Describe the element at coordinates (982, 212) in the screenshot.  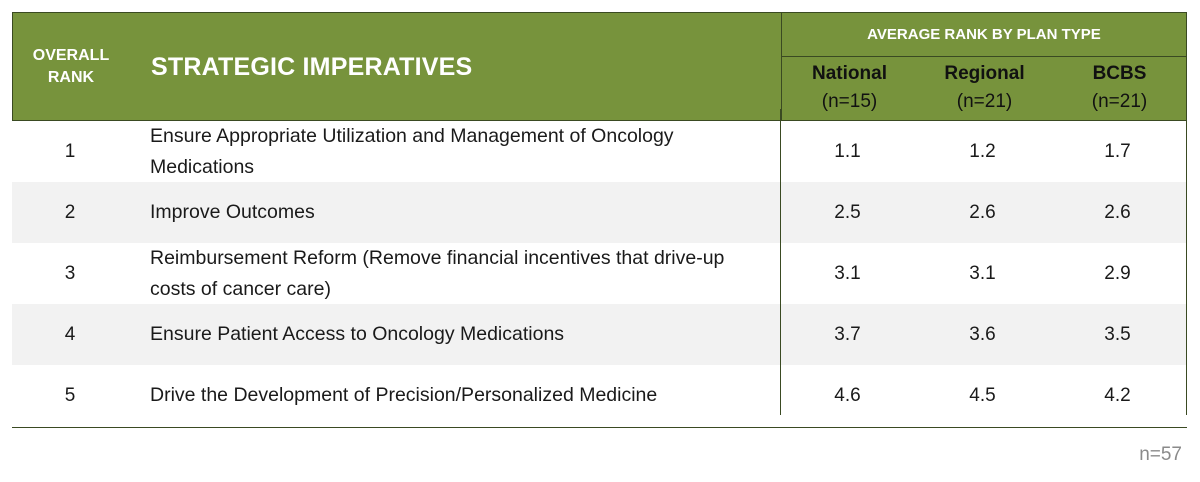
I see `value-cell-regional: 2.6` at that location.